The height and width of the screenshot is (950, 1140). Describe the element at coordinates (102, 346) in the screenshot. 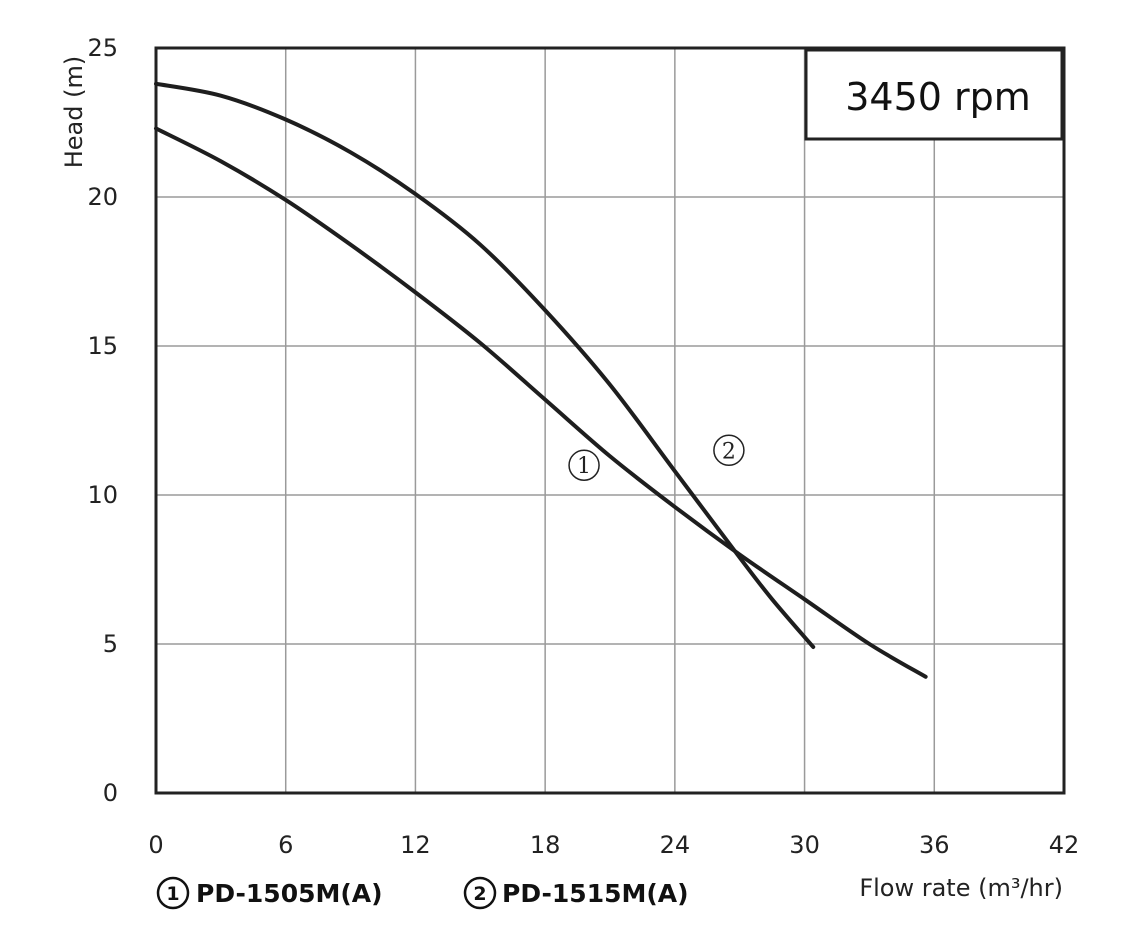

I see `y-tick-label: 15` at that location.